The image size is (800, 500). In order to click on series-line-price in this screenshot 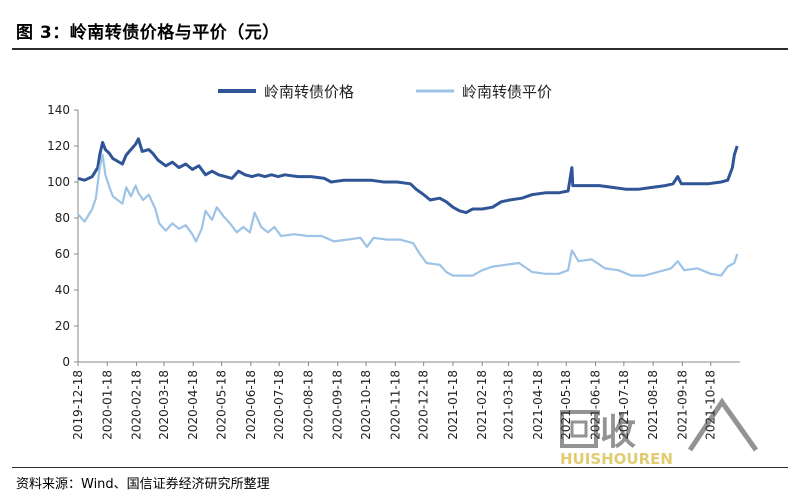, I will do `click(408, 176)`.